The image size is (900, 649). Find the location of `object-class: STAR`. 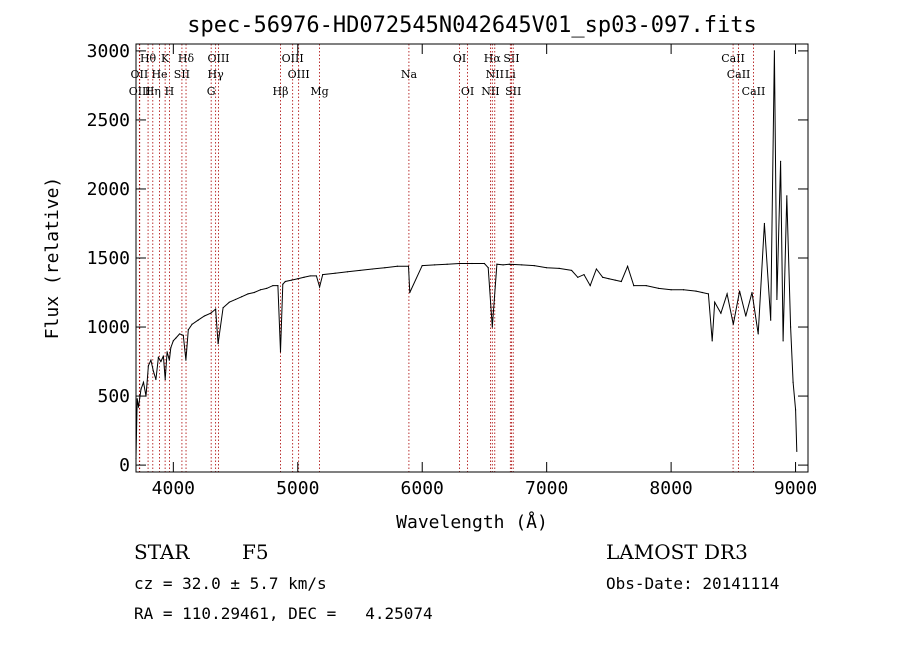

object-class: STAR is located at coordinates (162, 552).